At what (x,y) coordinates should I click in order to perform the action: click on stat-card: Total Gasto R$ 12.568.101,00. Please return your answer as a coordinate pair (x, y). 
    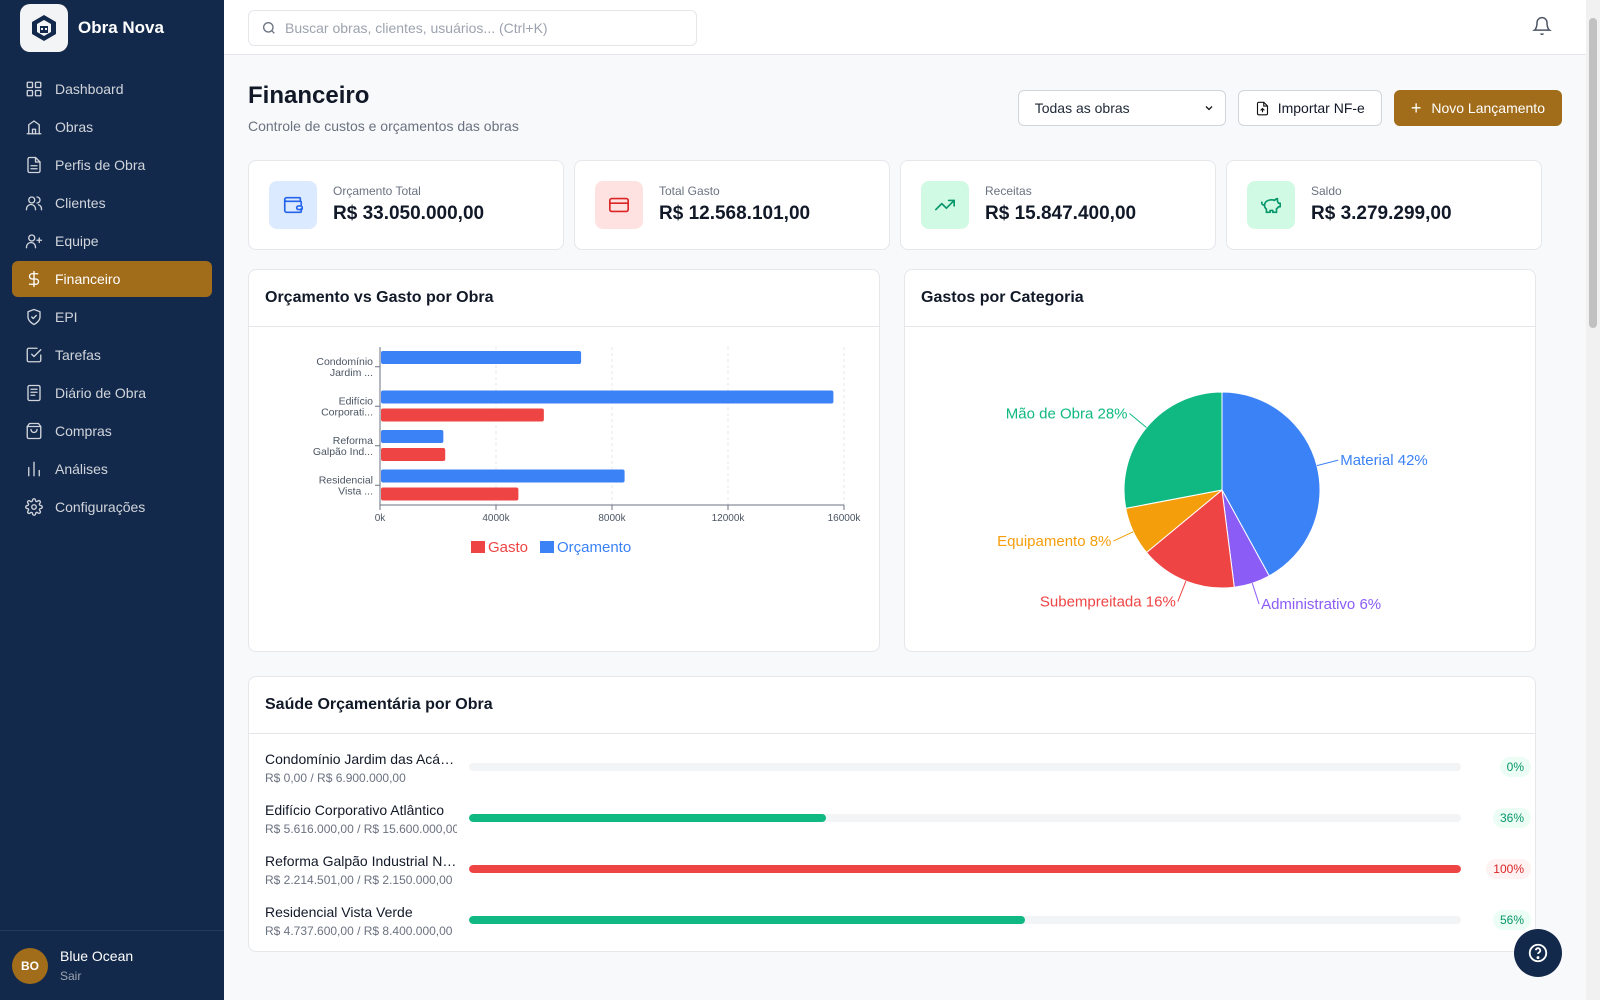
    Looking at the image, I should click on (732, 205).